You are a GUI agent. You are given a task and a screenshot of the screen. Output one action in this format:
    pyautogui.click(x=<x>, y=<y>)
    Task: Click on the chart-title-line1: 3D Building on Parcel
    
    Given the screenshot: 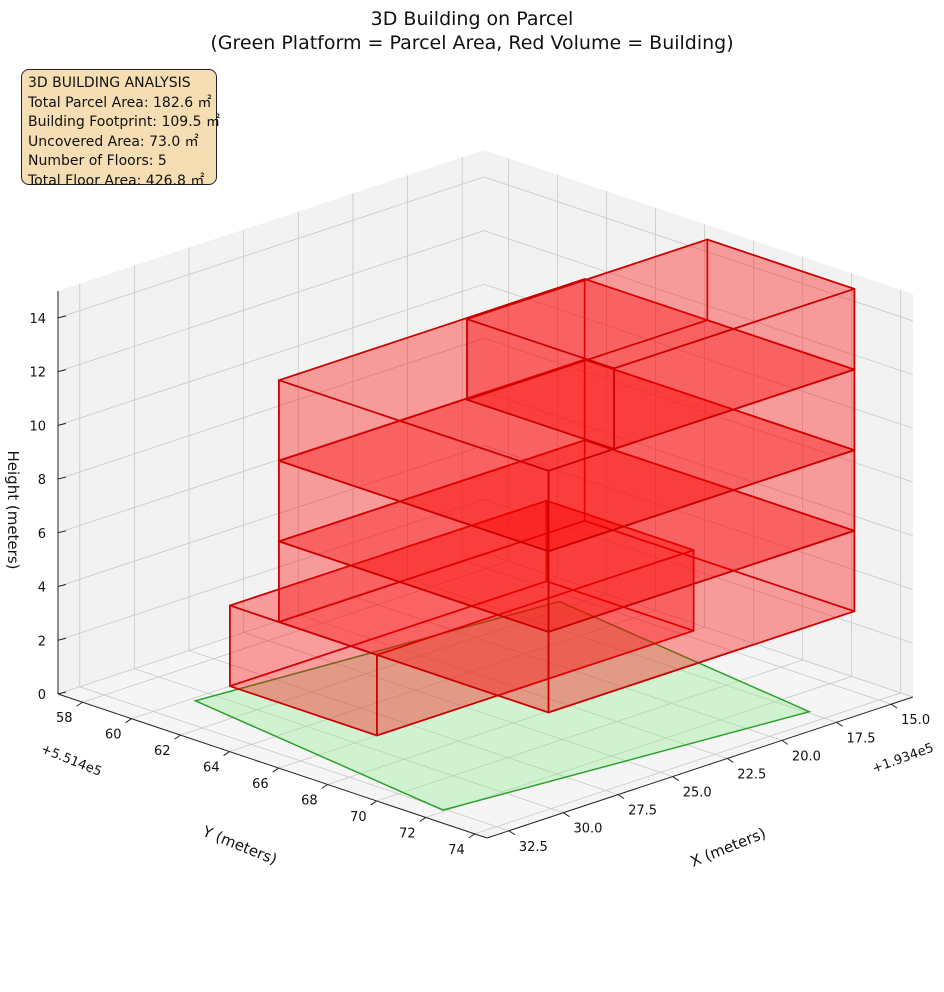 What is the action you would take?
    pyautogui.click(x=472, y=19)
    